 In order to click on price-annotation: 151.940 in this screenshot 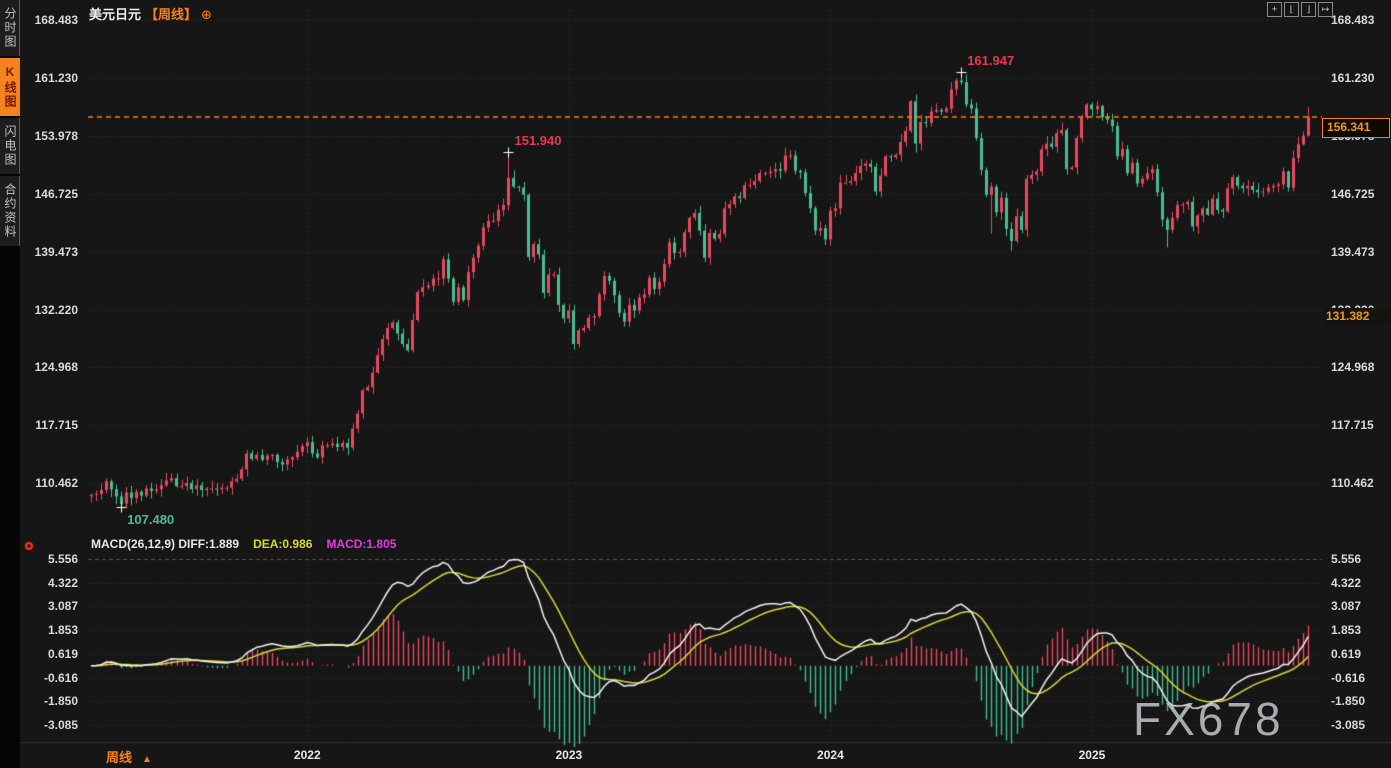, I will do `click(538, 141)`.